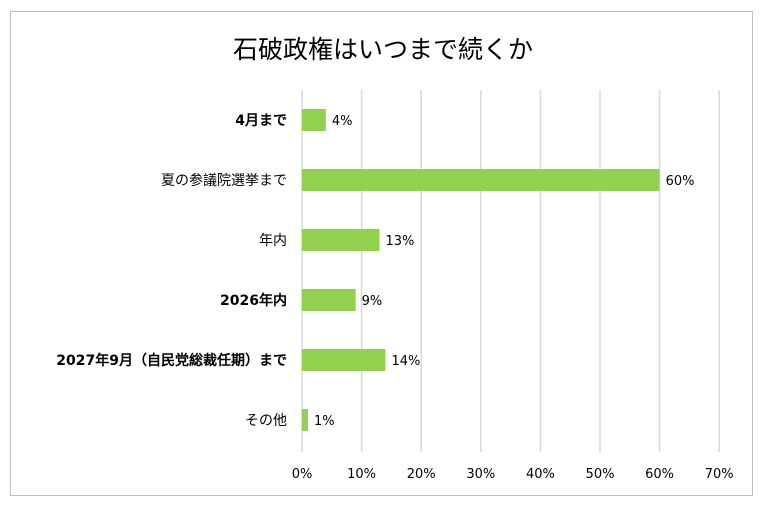 This screenshot has width=766, height=510. I want to click on x-tick-label: 60%, so click(659, 474).